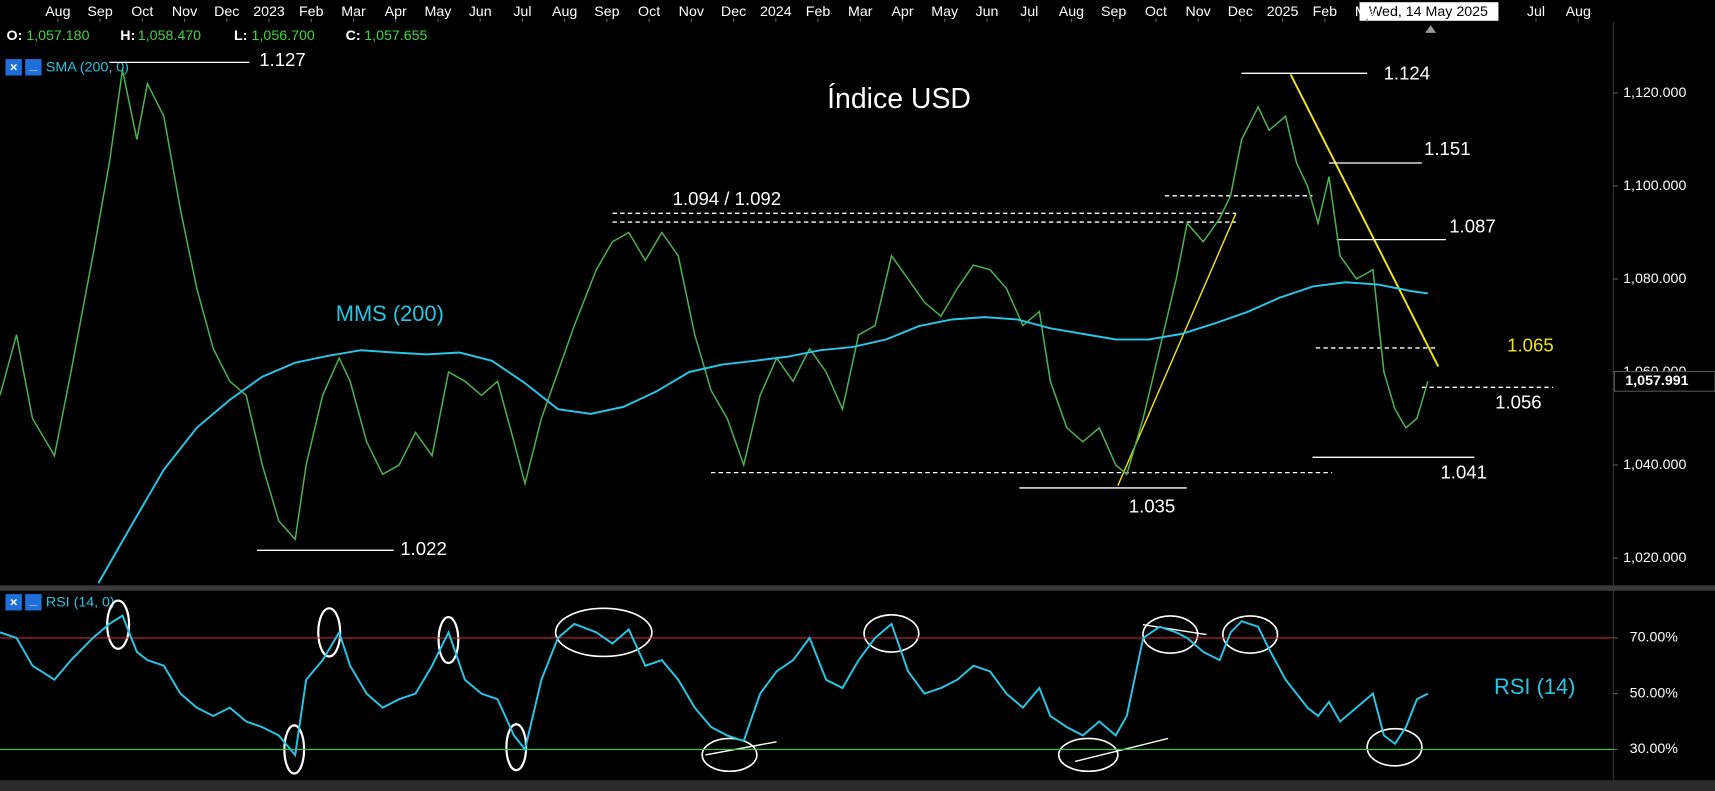  Describe the element at coordinates (1447, 148) in the screenshot. I see `annotation-label: 1.151` at that location.